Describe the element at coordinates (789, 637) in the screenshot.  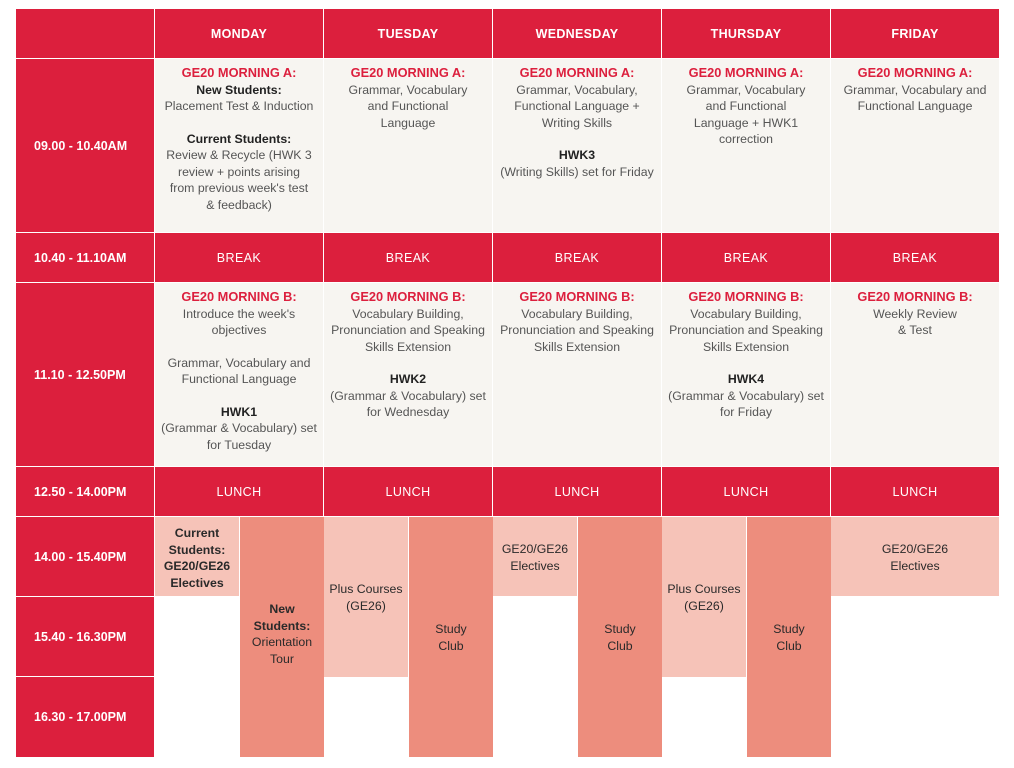
I see `thursday-study-club: Study Club` at that location.